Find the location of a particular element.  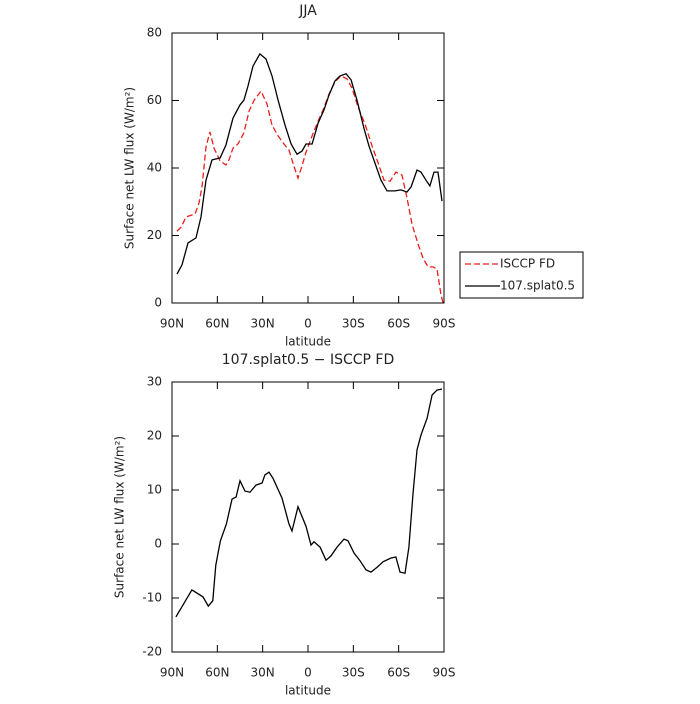

legend-label: ISCCP FD is located at coordinates (527, 264).